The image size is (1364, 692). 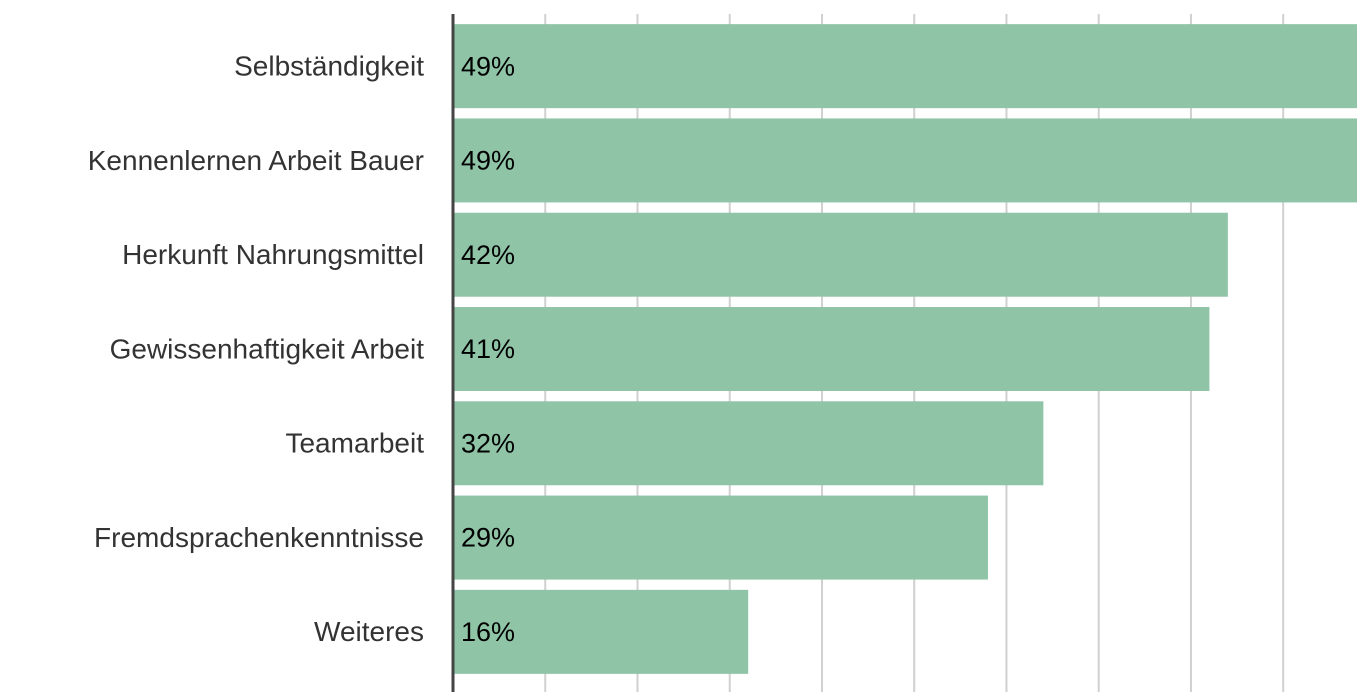 I want to click on category-label: Selbständigkeit, so click(x=329, y=66).